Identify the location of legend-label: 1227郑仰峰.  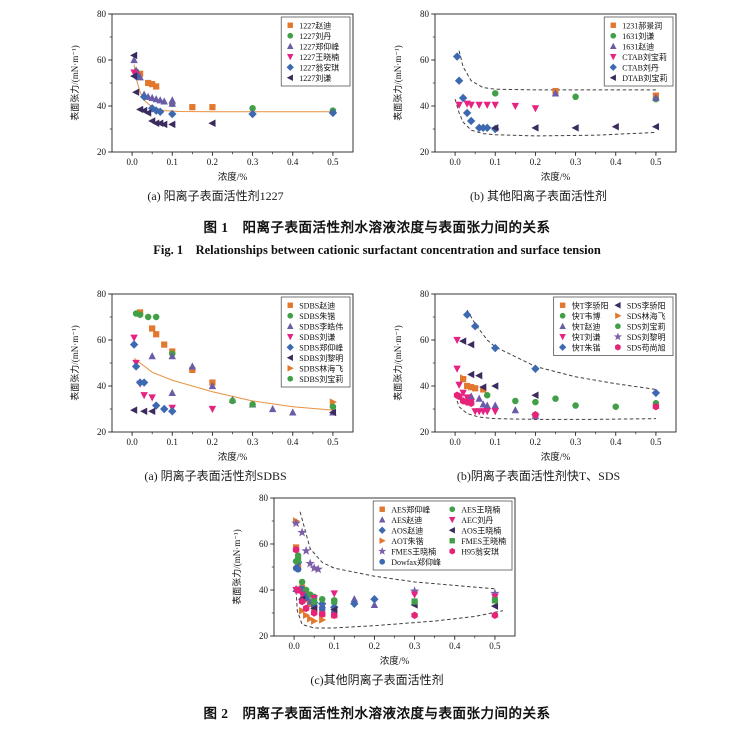
(319, 46).